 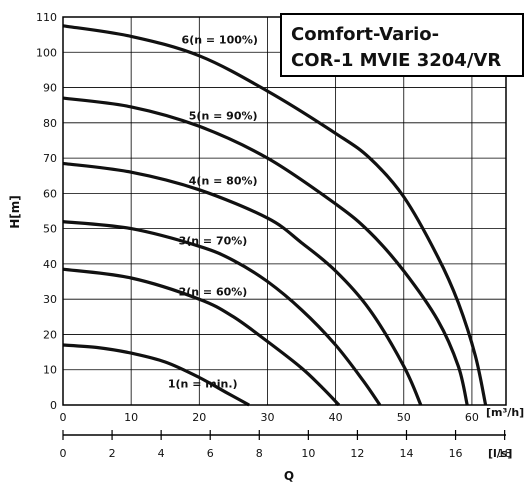 I want to click on x-tick-label-primary: 20, so click(x=199, y=417).